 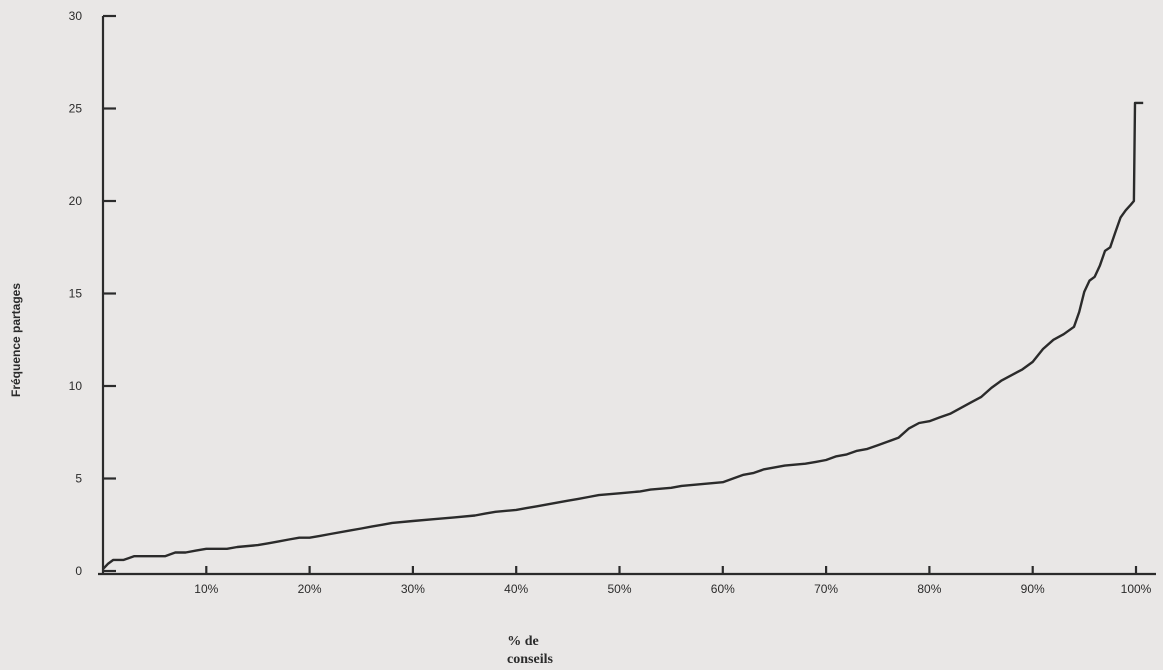 What do you see at coordinates (619, 589) in the screenshot?
I see `x-tick-label: 50%` at bounding box center [619, 589].